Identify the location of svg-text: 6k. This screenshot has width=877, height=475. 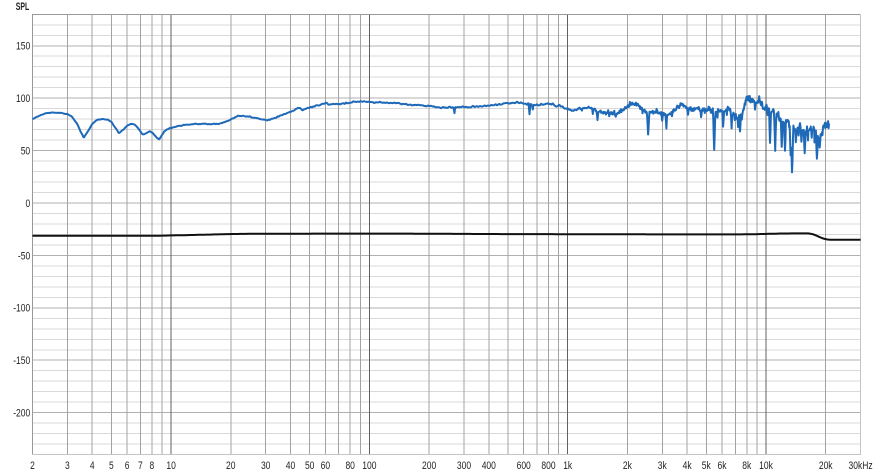
(722, 466).